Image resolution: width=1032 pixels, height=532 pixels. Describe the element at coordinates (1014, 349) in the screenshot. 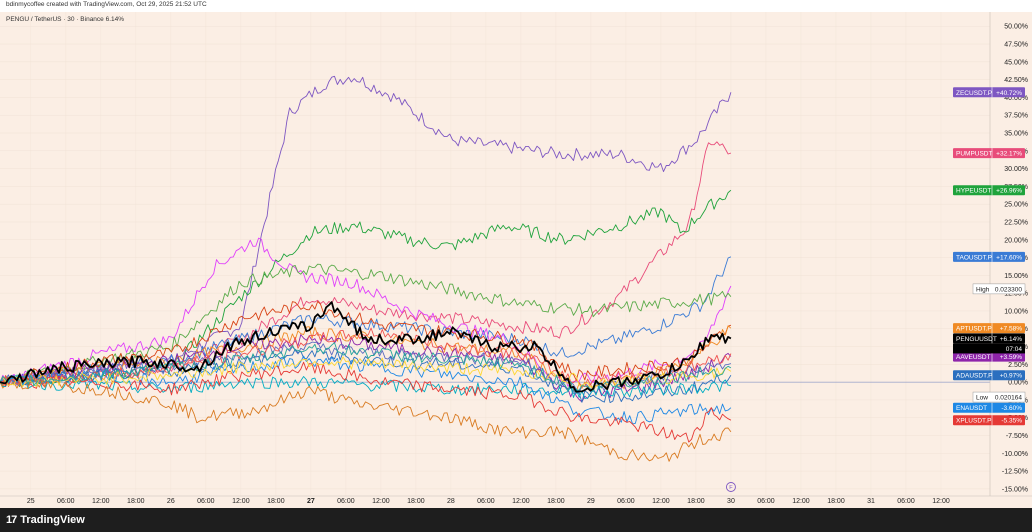

I see `bar-timer-text: 07:04` at that location.